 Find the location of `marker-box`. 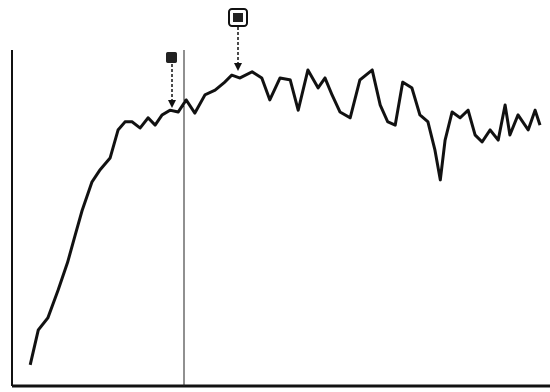

marker-box is located at coordinates (171, 57).